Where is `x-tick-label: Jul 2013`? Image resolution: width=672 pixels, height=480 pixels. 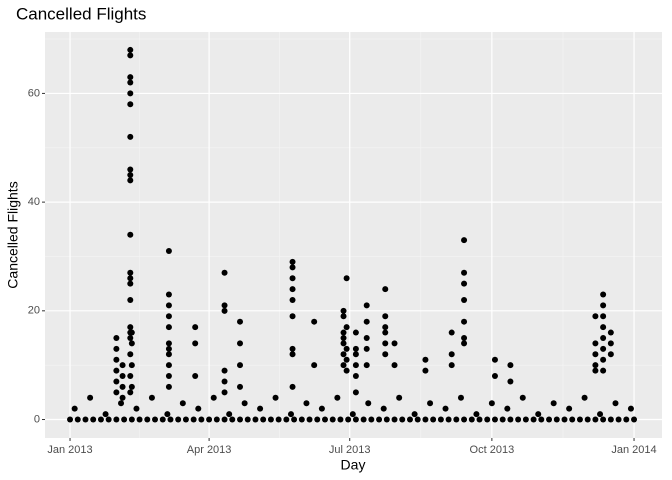 x-tick-label: Jul 2013 is located at coordinates (350, 450).